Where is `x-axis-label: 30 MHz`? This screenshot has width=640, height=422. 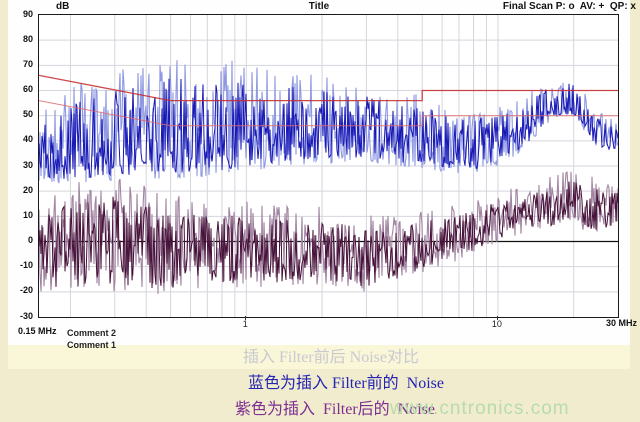 x-axis-label: 30 MHz is located at coordinates (621, 323).